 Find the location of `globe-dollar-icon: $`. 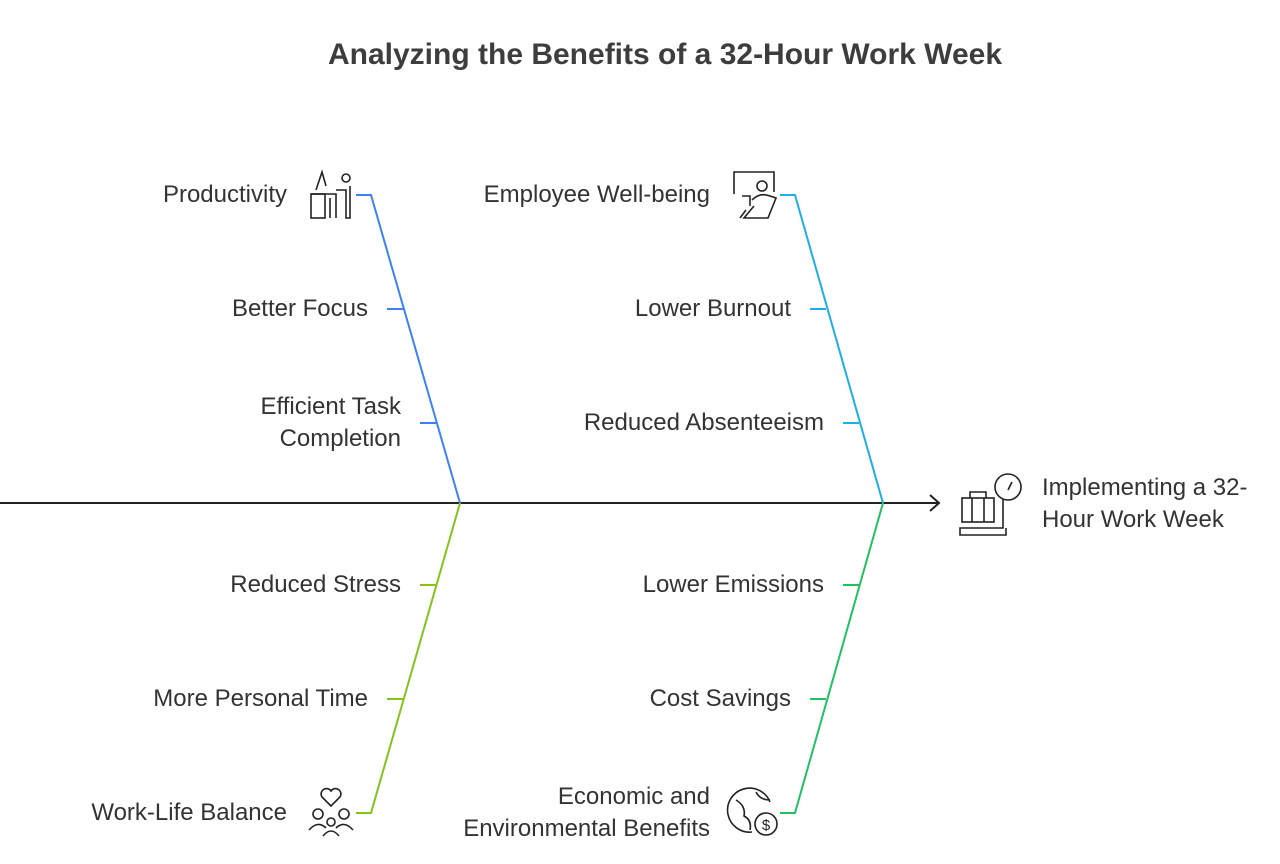

globe-dollar-icon: $ is located at coordinates (752, 811).